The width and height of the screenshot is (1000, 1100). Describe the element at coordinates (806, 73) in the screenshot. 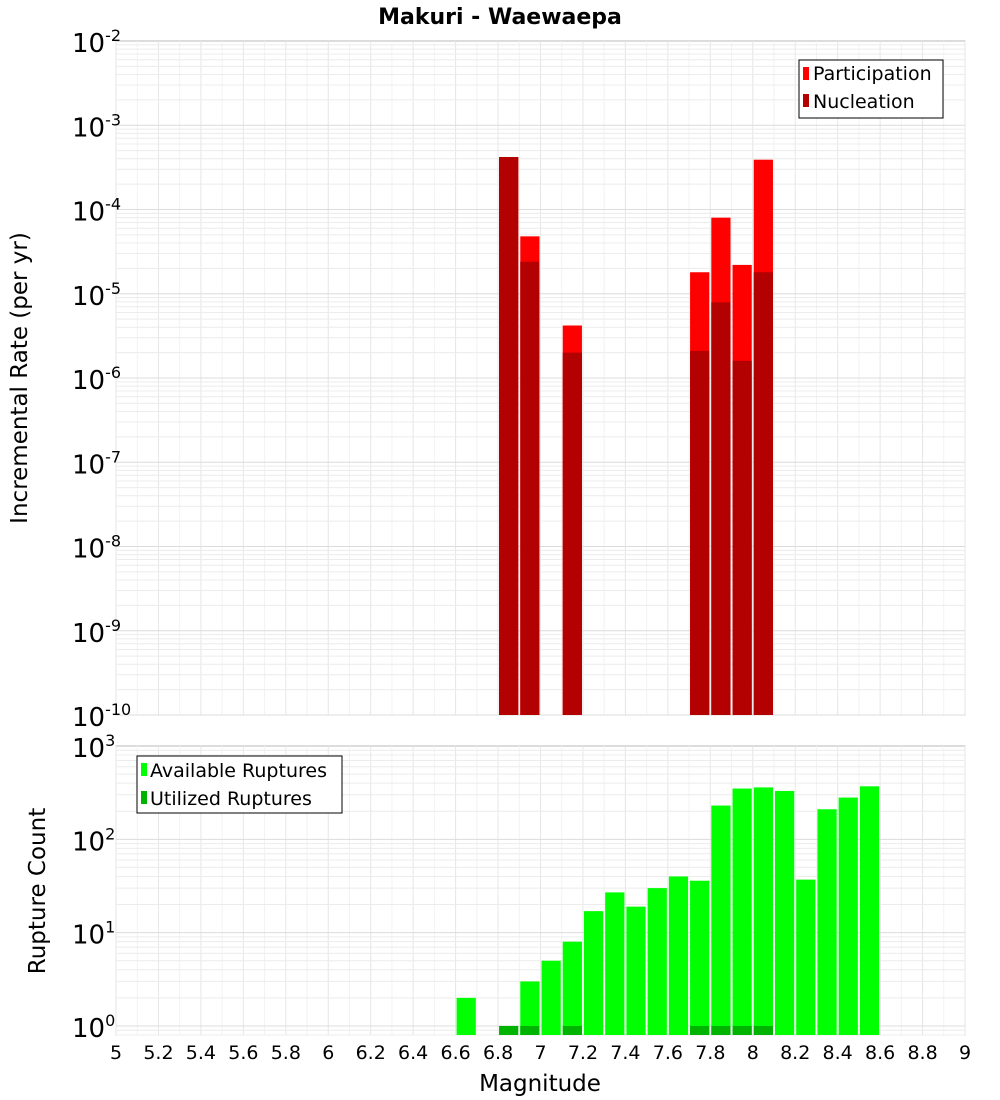

I see `legend-swatch-participation` at that location.